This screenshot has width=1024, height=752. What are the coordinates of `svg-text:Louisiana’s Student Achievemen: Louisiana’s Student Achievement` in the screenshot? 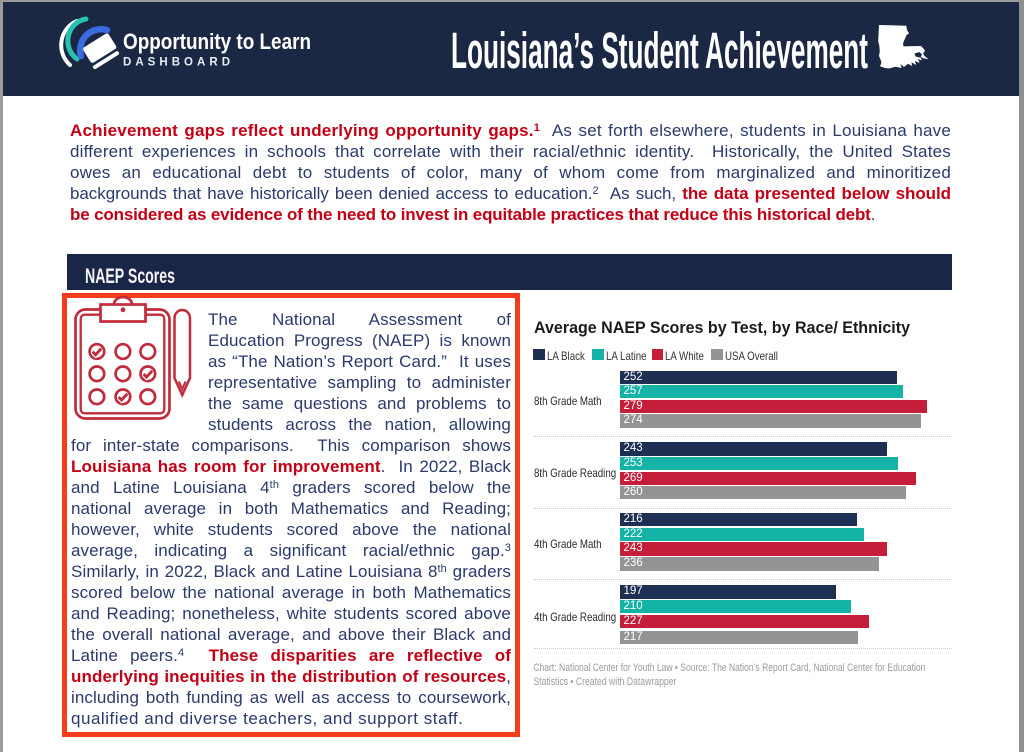 It's located at (659, 50).